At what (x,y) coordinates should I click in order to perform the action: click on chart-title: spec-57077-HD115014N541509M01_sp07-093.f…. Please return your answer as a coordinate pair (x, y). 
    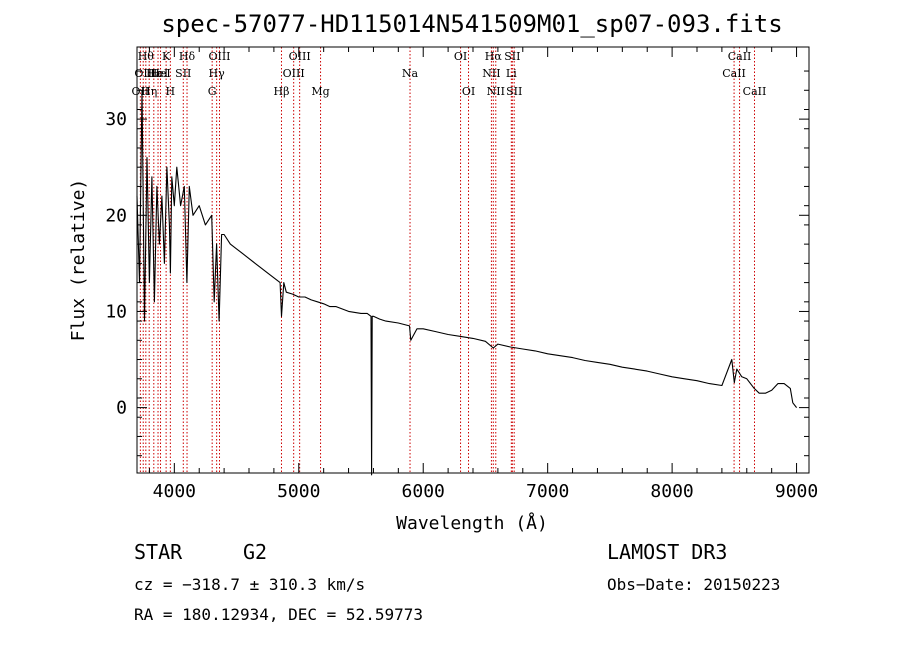
    Looking at the image, I should click on (471, 24).